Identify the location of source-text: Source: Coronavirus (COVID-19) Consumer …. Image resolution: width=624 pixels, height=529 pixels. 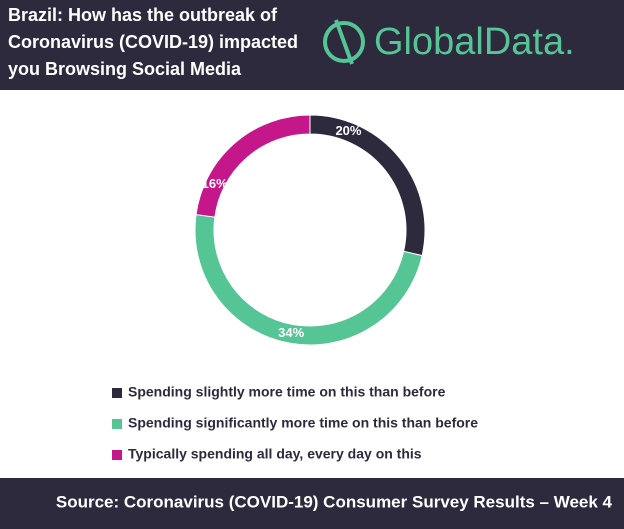
(334, 501).